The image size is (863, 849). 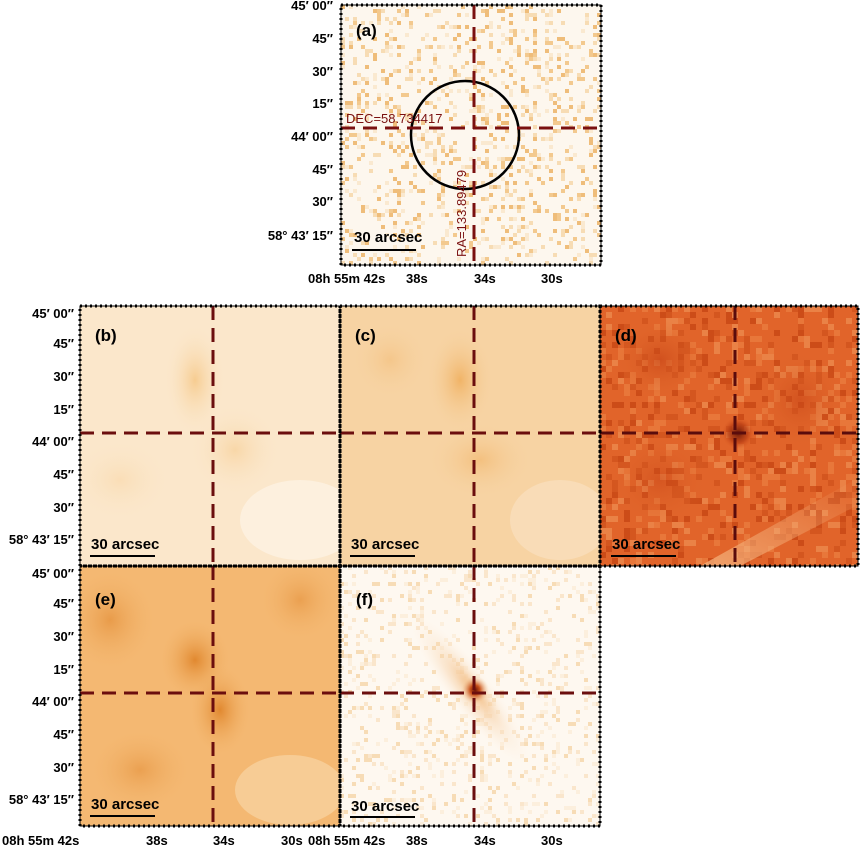 What do you see at coordinates (63, 603) in the screenshot?
I see `e-ytick-1: 45″` at bounding box center [63, 603].